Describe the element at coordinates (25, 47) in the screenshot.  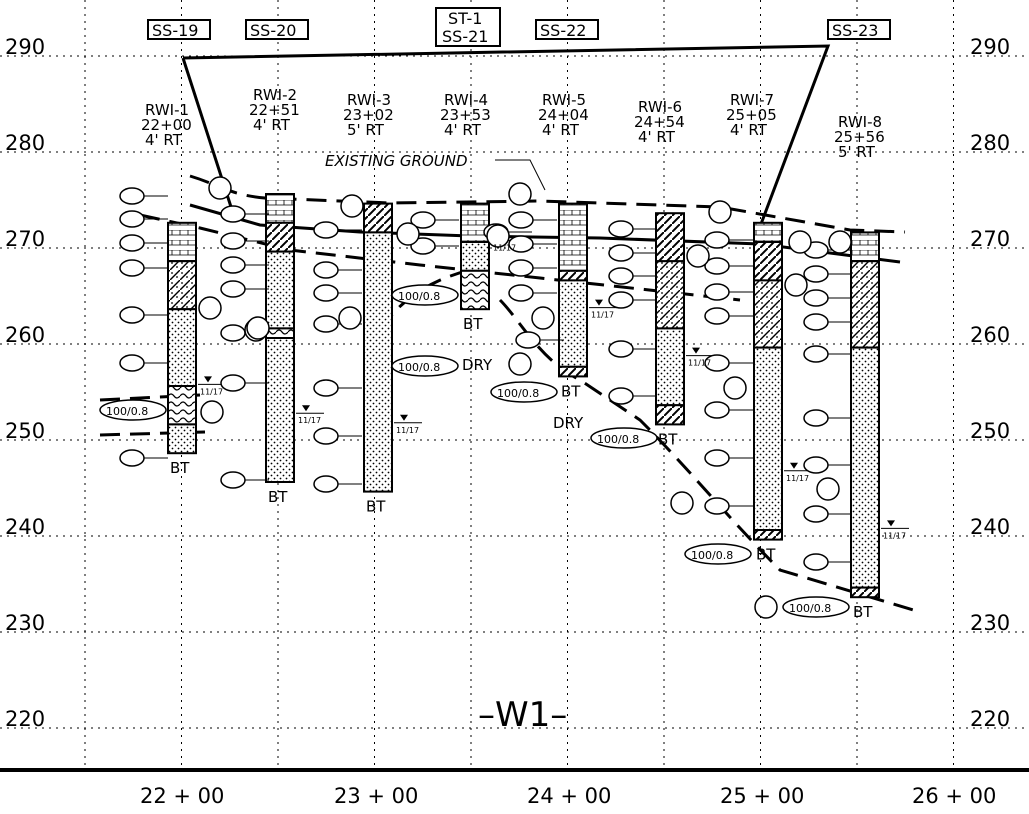
I see `elevation-label-left: 290` at that location.